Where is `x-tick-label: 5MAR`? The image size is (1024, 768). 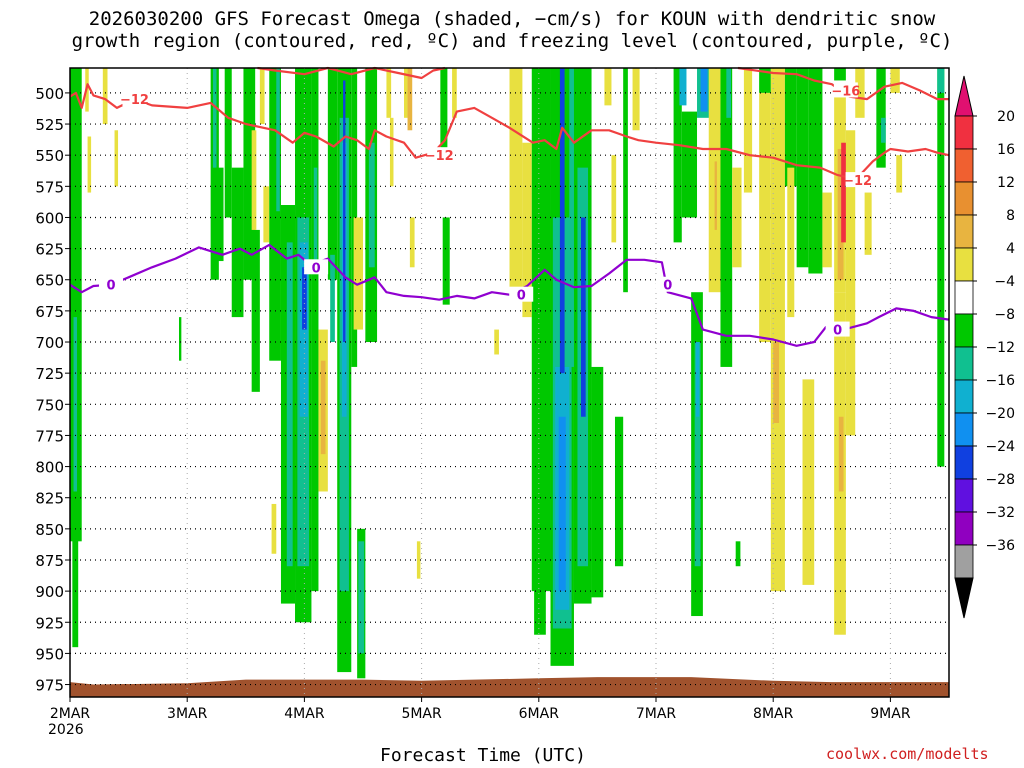 x-tick-label: 5MAR is located at coordinates (421, 714).